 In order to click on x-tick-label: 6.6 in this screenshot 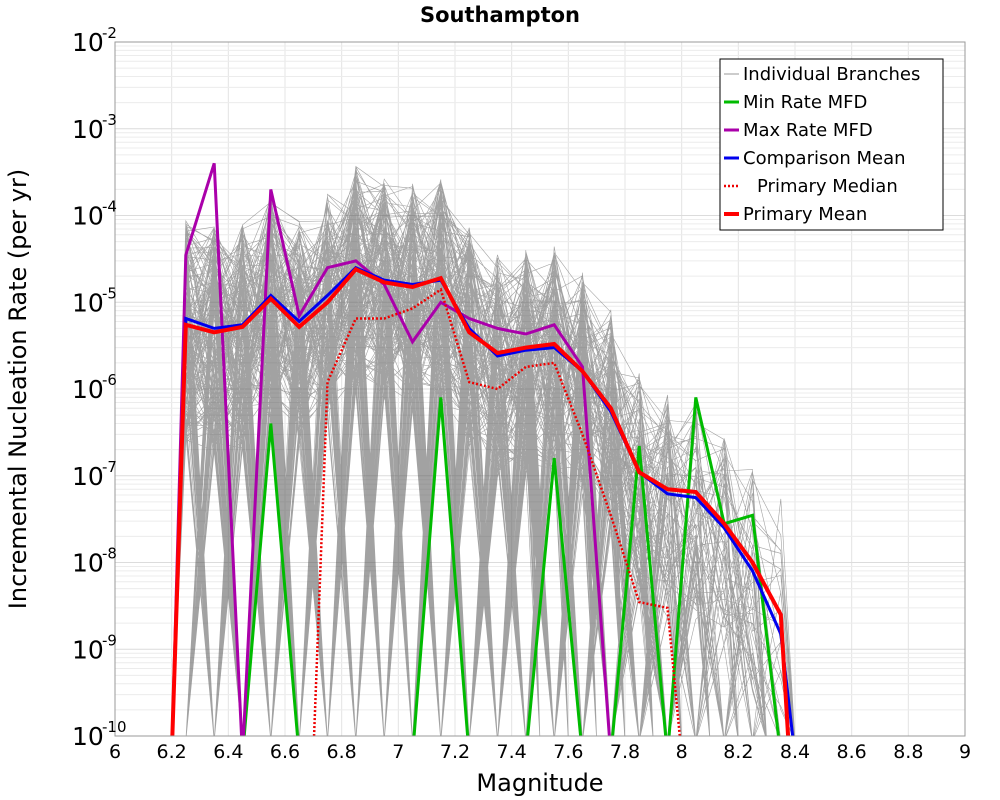, I will do `click(285, 752)`.